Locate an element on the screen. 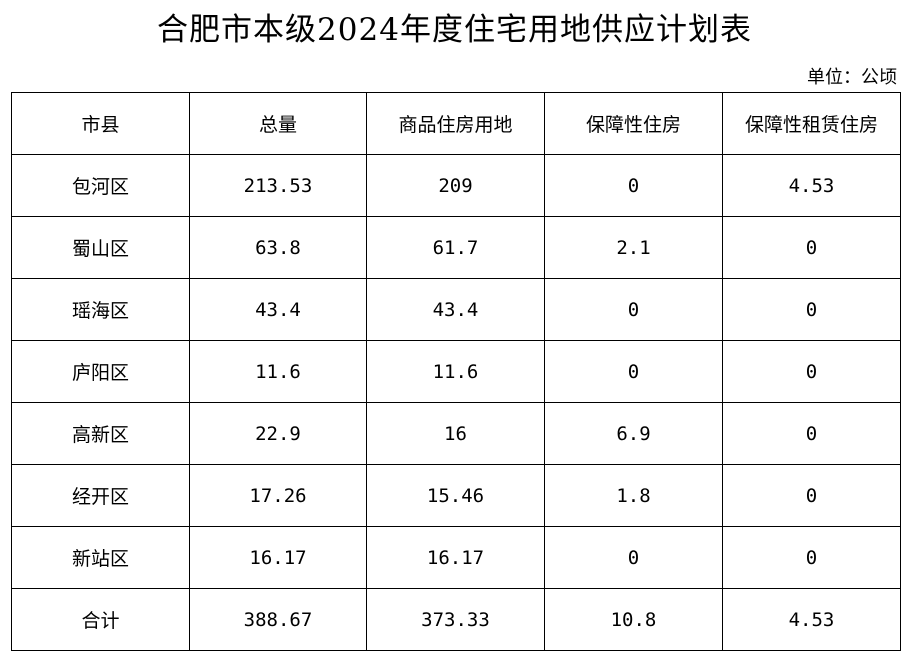  cell-county: 庐阳区 is located at coordinates (100, 371).